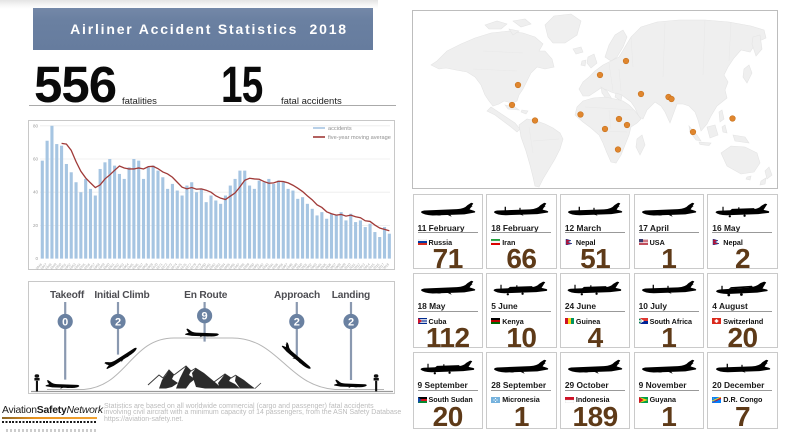 This screenshot has height=432, width=800. I want to click on svg-text: 1996, so click(280, 266).